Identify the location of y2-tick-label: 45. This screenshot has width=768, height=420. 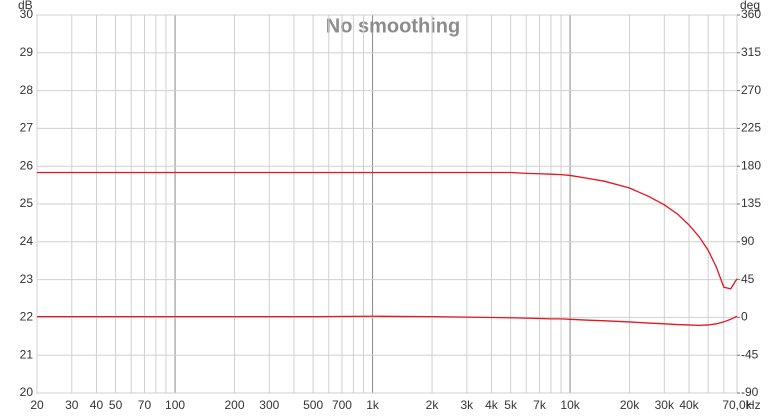
(748, 279).